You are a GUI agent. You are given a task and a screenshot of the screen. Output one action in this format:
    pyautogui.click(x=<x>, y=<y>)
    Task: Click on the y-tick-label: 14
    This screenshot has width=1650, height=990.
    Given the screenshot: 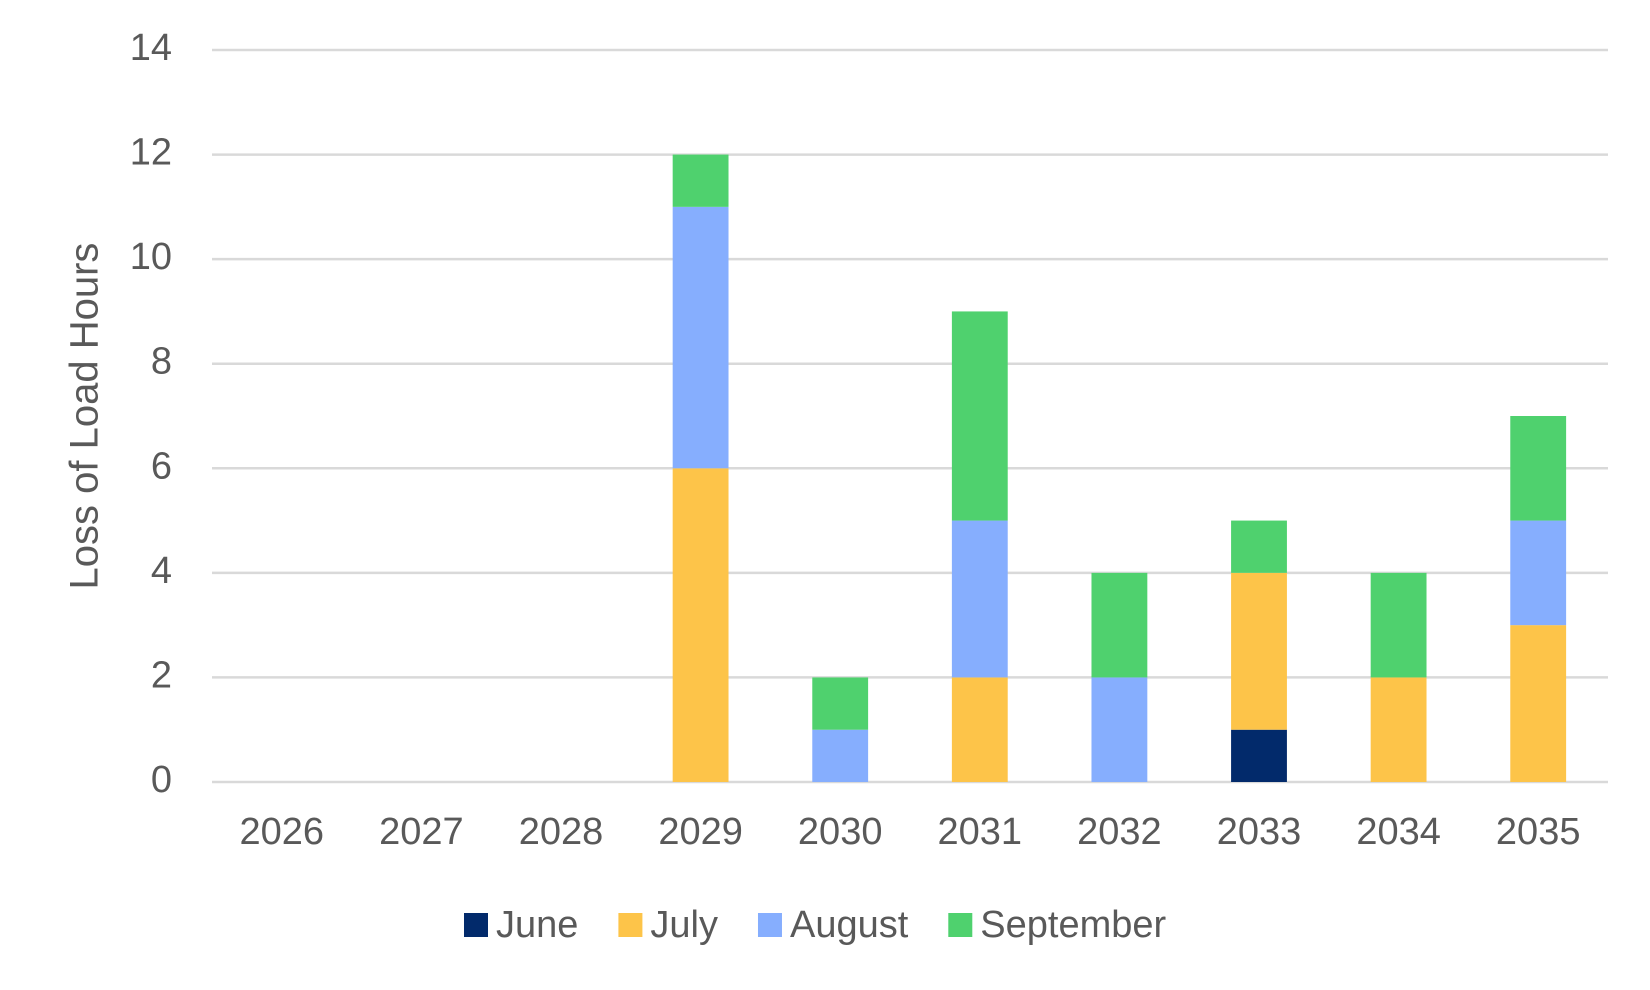 What is the action you would take?
    pyautogui.click(x=151, y=48)
    